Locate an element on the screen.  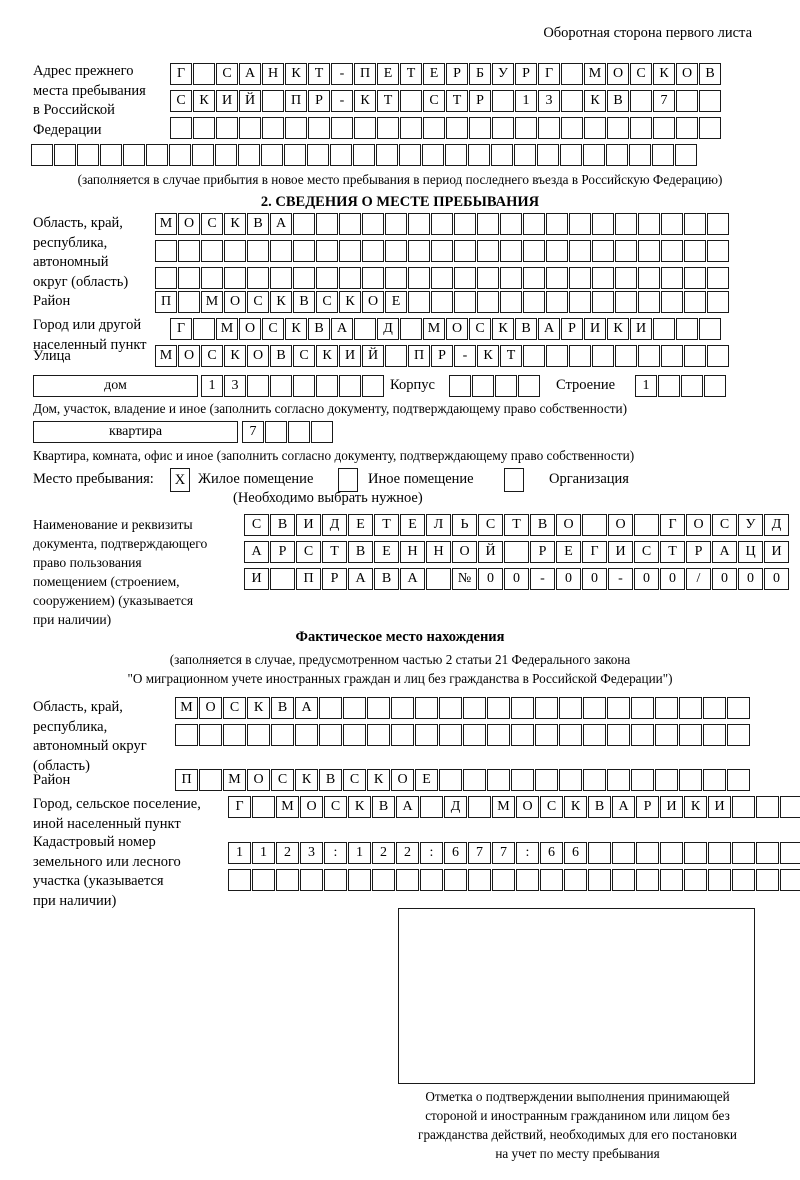
form-cell: - is located at coordinates (465, 356).